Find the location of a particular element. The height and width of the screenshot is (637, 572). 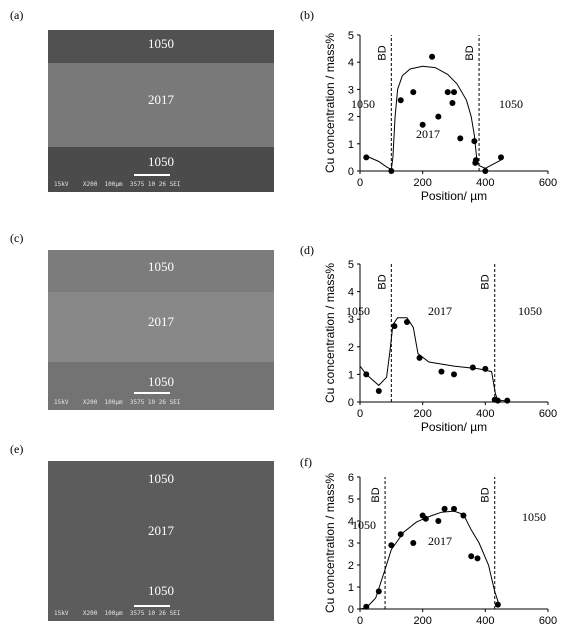

panel-label-a: (a) is located at coordinates (17, 15).